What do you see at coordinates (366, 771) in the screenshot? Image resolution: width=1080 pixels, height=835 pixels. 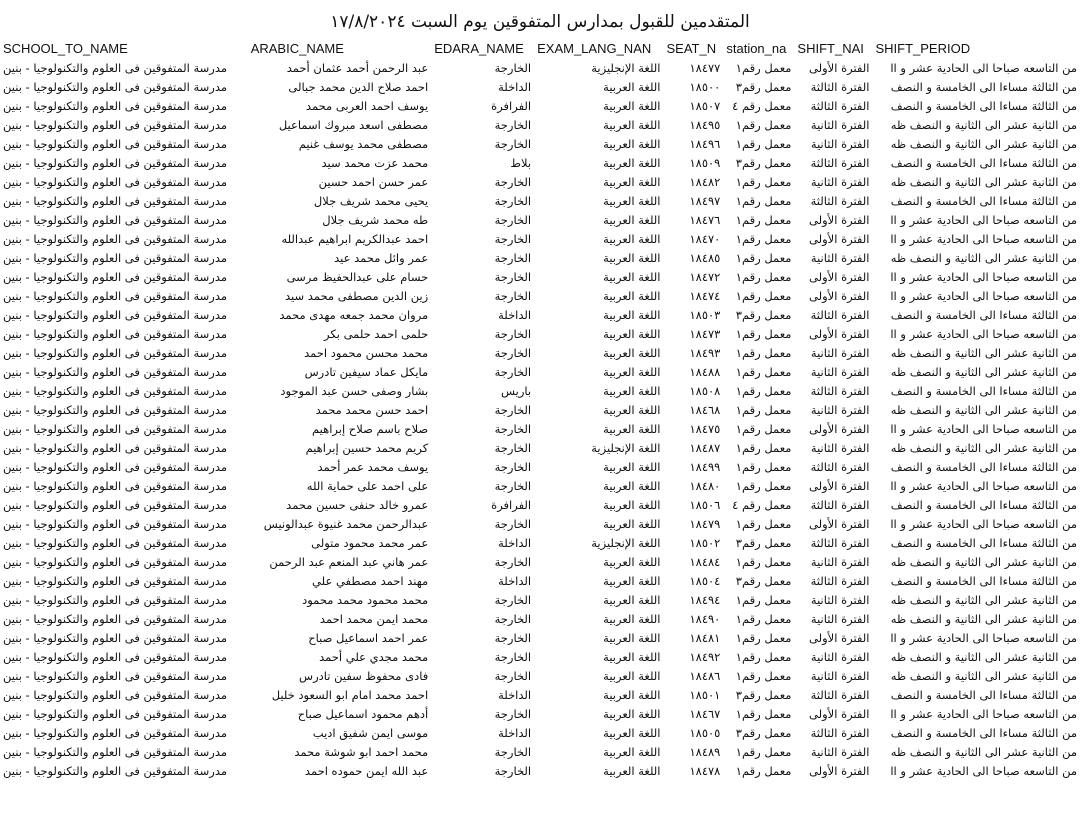 I see `student-name-cell: عبد الله ايمن حموده احمد` at bounding box center [366, 771].